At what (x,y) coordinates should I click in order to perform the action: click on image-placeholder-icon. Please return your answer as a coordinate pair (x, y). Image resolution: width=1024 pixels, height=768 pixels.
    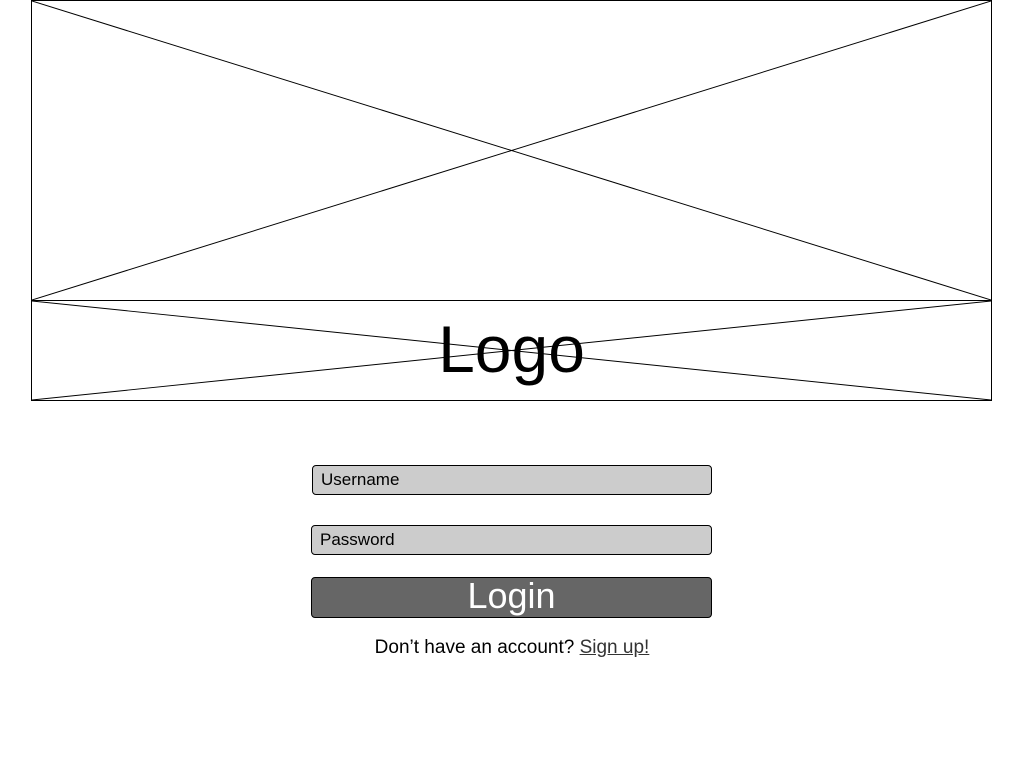
    Looking at the image, I should click on (511, 350).